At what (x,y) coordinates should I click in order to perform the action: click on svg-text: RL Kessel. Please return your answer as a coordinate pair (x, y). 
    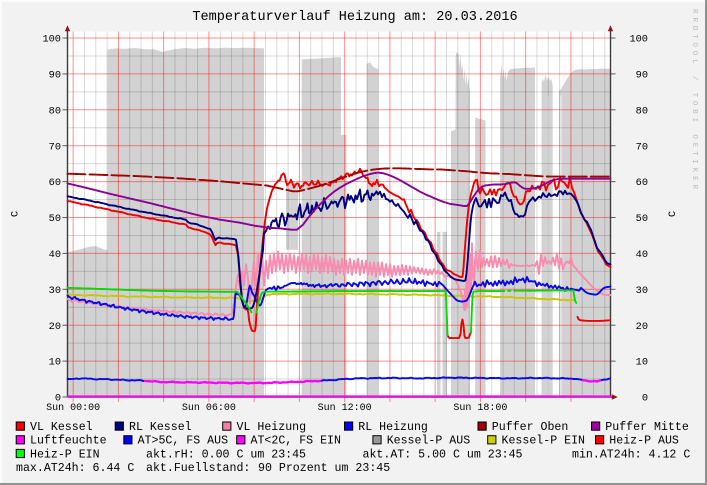
    Looking at the image, I should click on (160, 427).